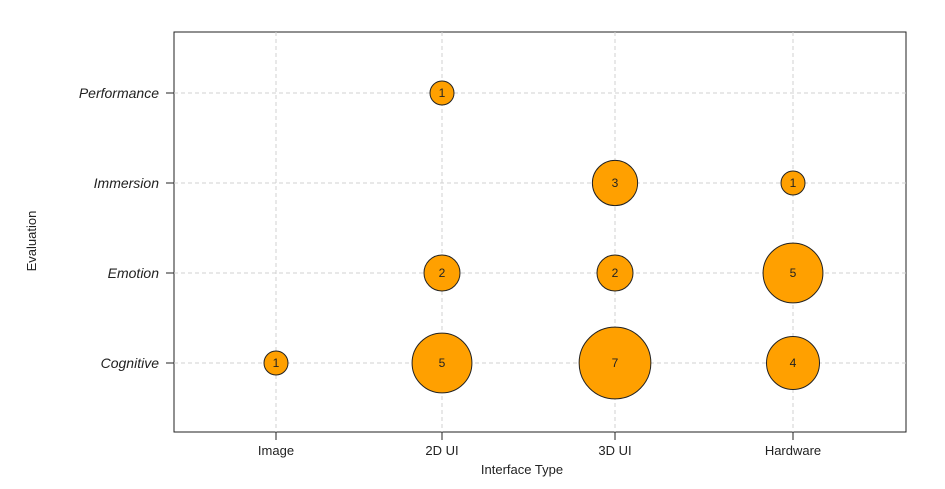 The width and height of the screenshot is (945, 489). What do you see at coordinates (119, 93) in the screenshot?
I see `y-tick-label: Performance` at bounding box center [119, 93].